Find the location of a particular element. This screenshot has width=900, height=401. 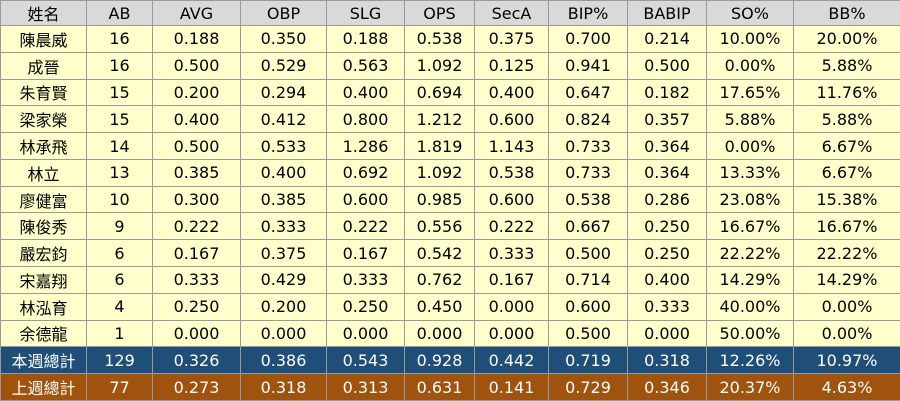

stat-cell: 50.00% is located at coordinates (750, 333).